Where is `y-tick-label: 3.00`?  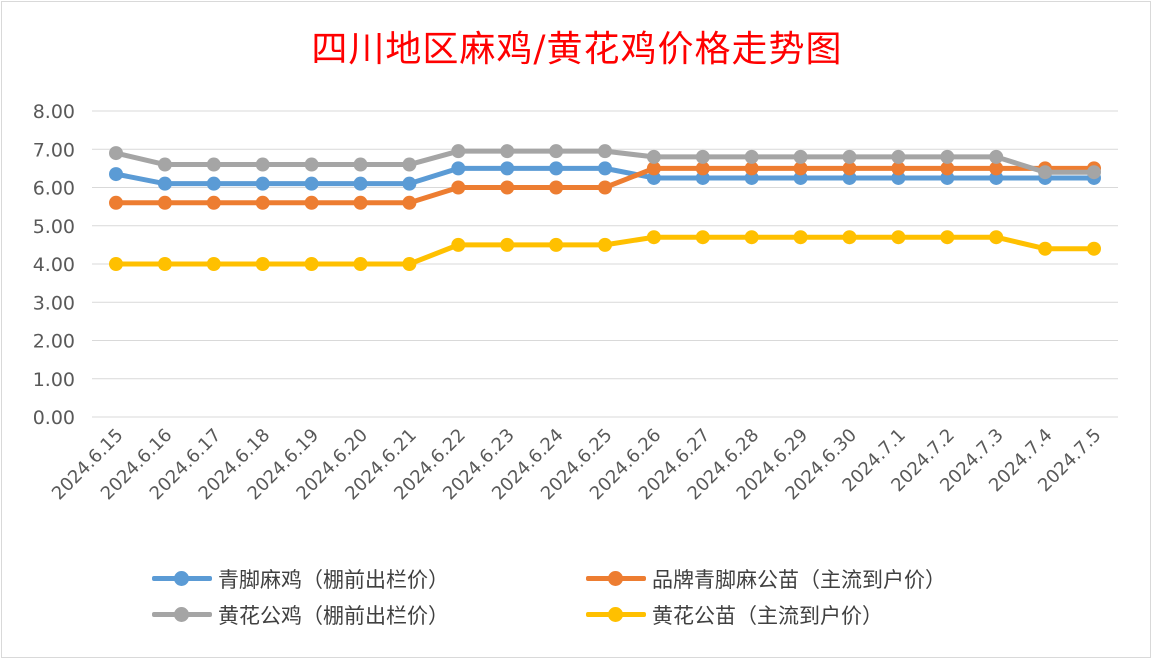 y-tick-label: 3.00 is located at coordinates (54, 303).